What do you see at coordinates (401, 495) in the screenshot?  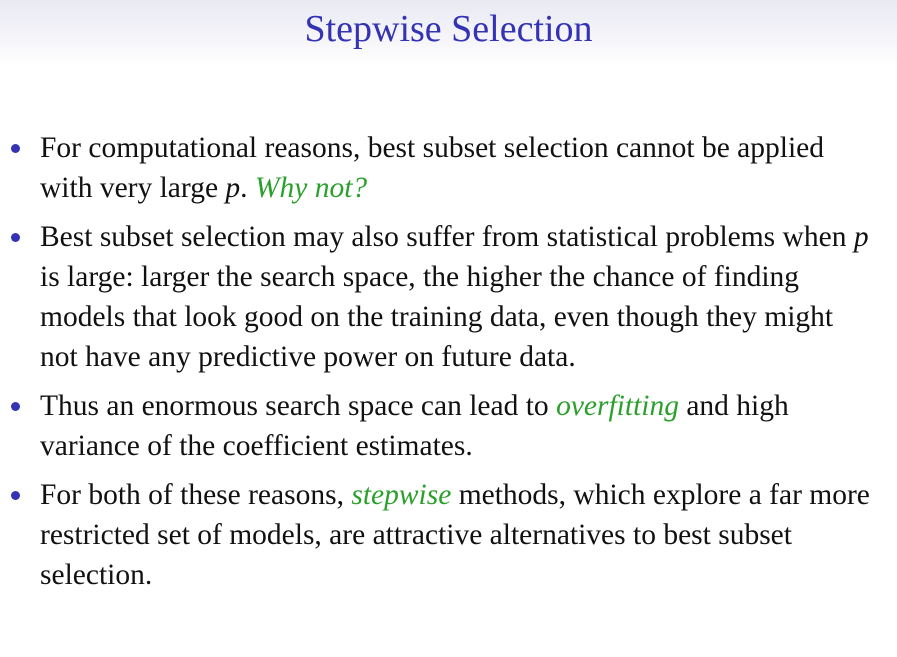 I see `emphasis-stepwise: stepwise` at bounding box center [401, 495].